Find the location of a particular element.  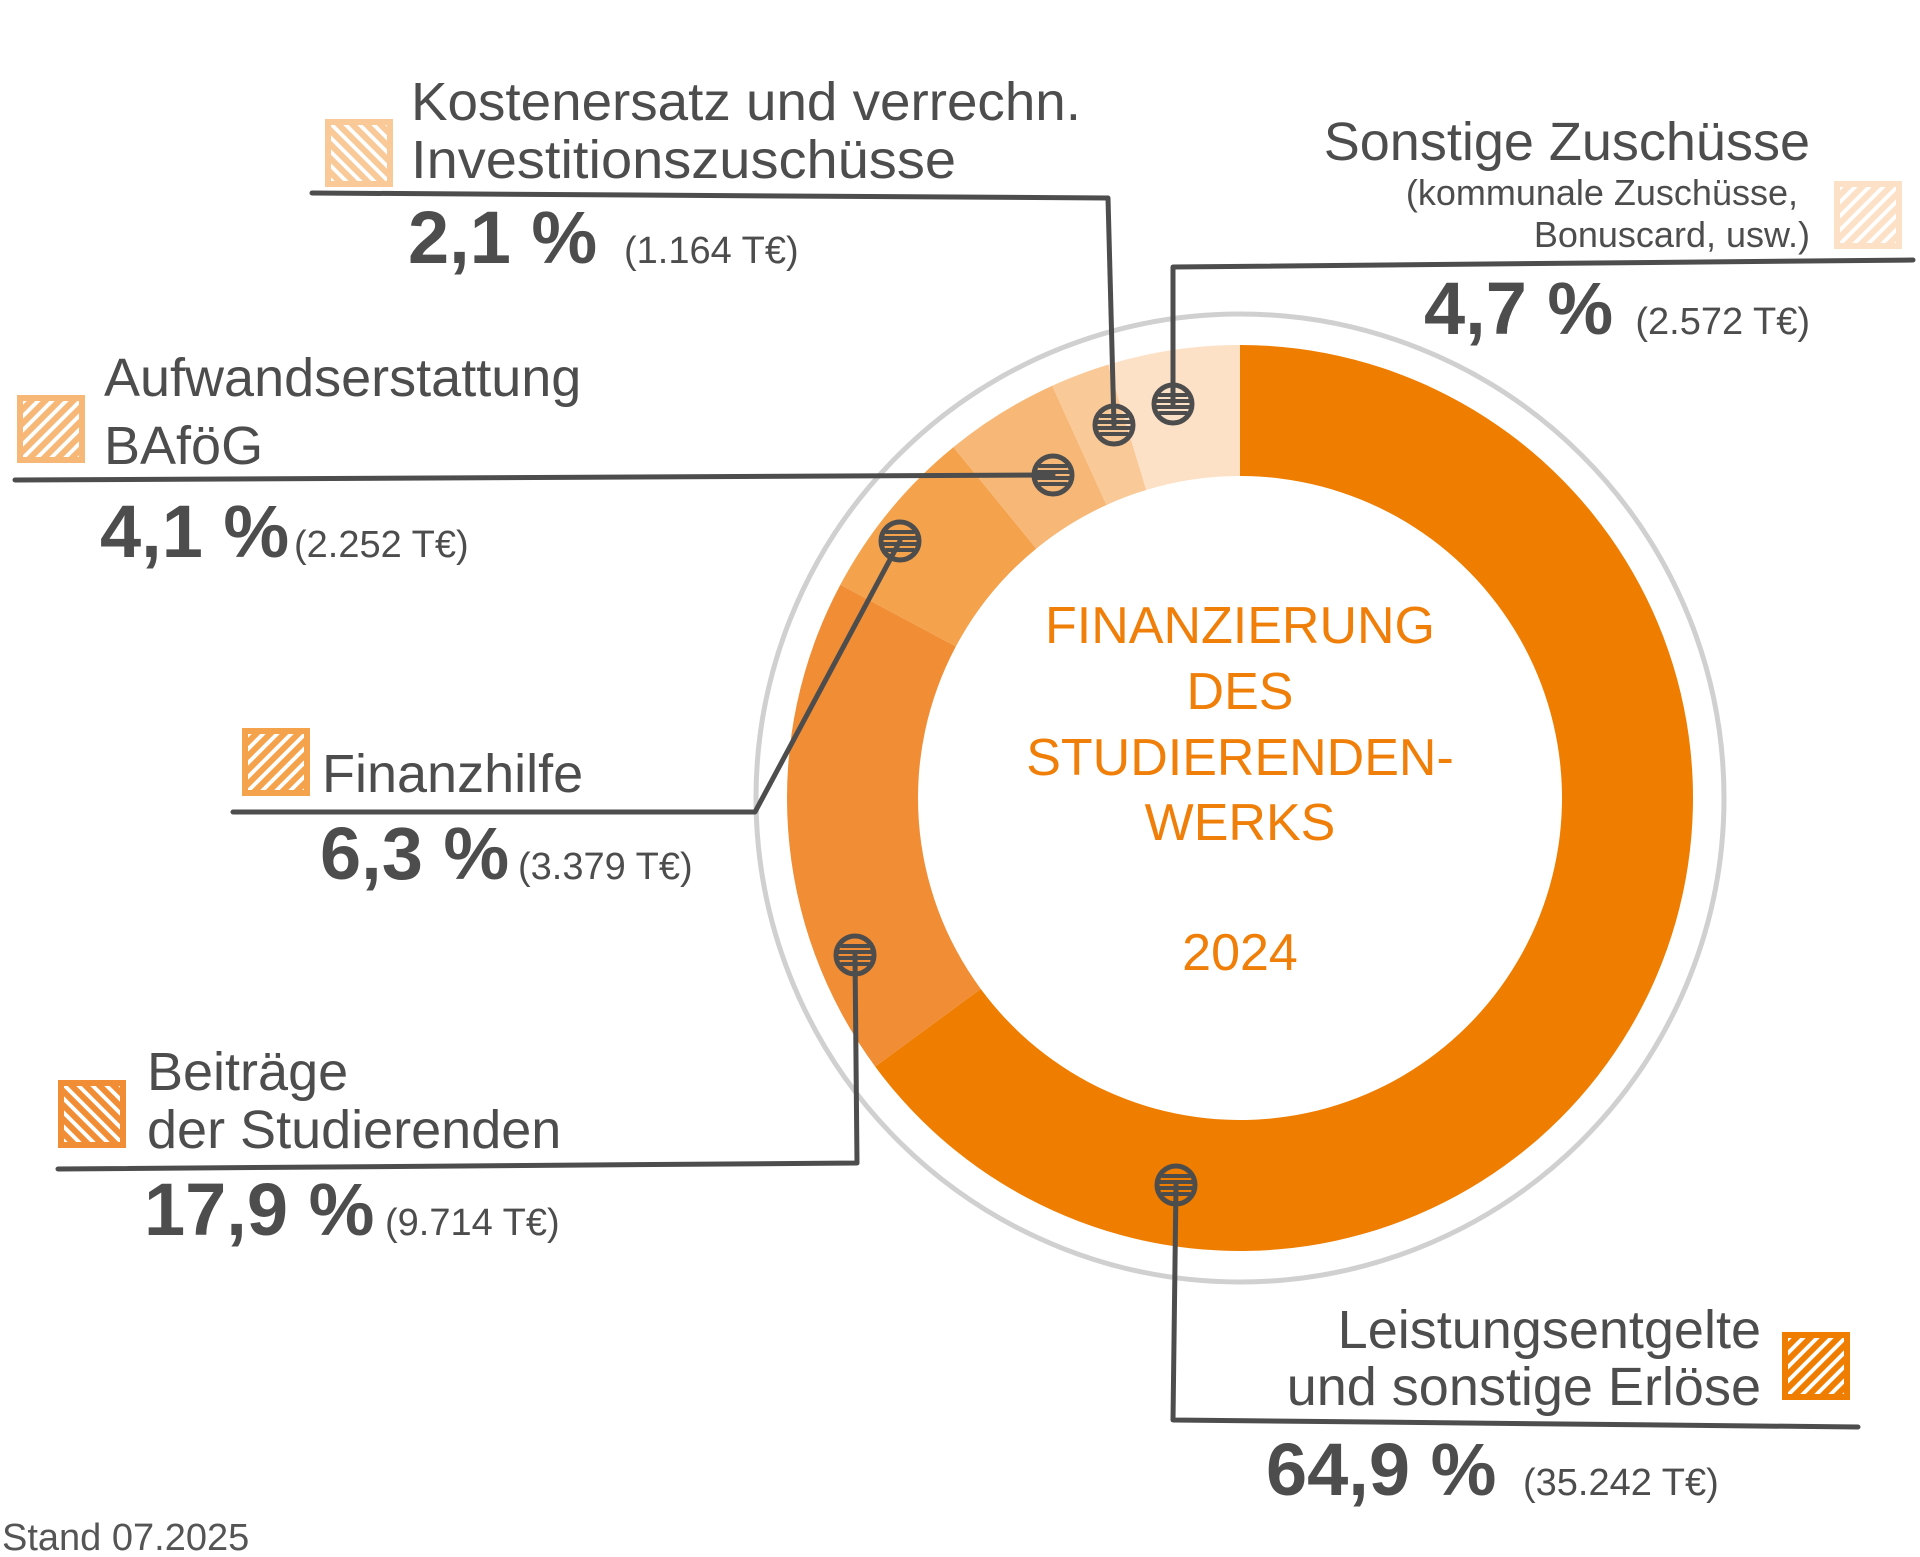

amount-beitraege: (9.714 T€) is located at coordinates (472, 1223).